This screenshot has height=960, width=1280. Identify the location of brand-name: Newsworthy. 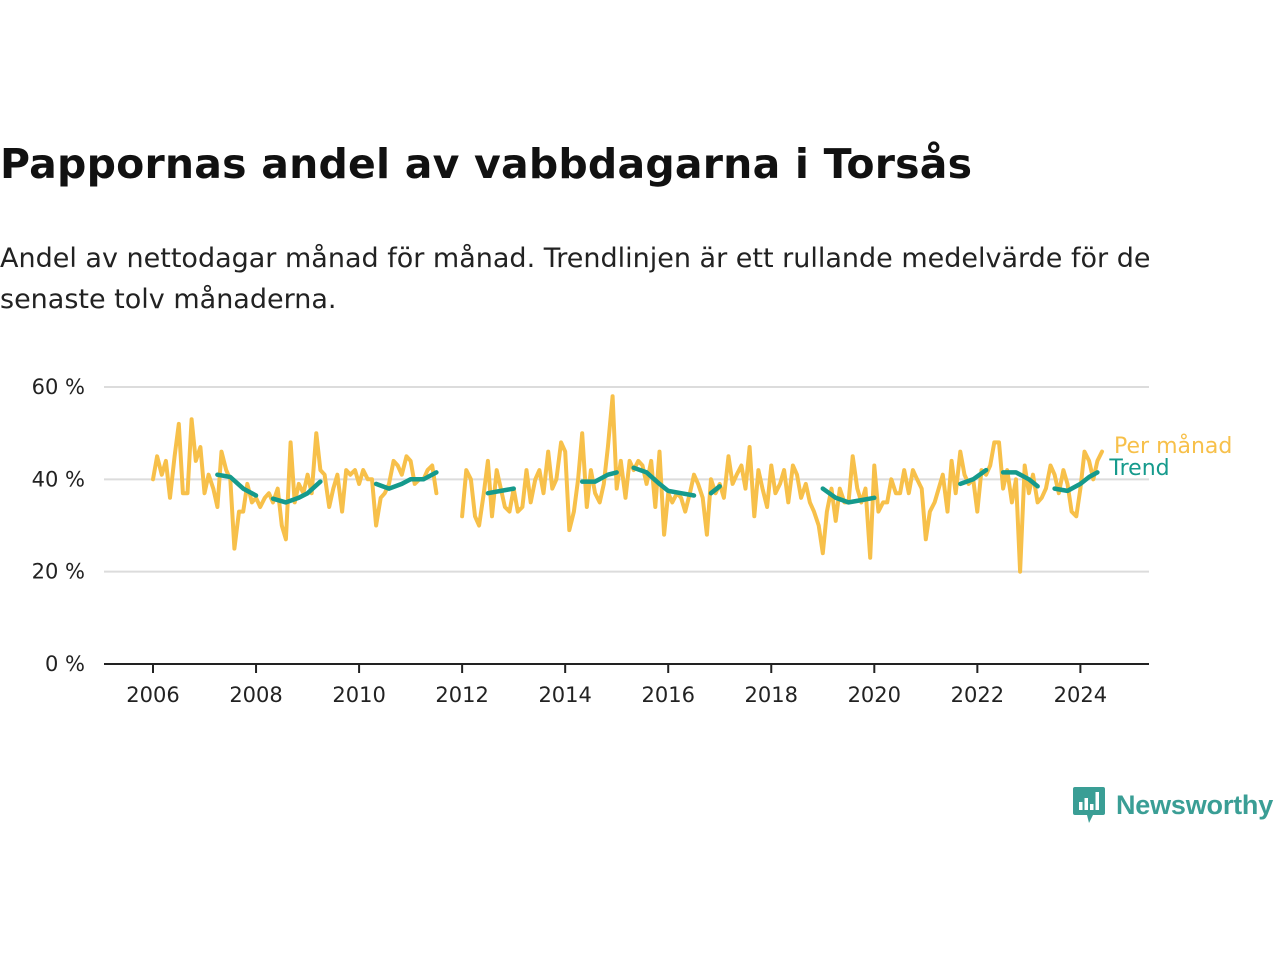
(1195, 804).